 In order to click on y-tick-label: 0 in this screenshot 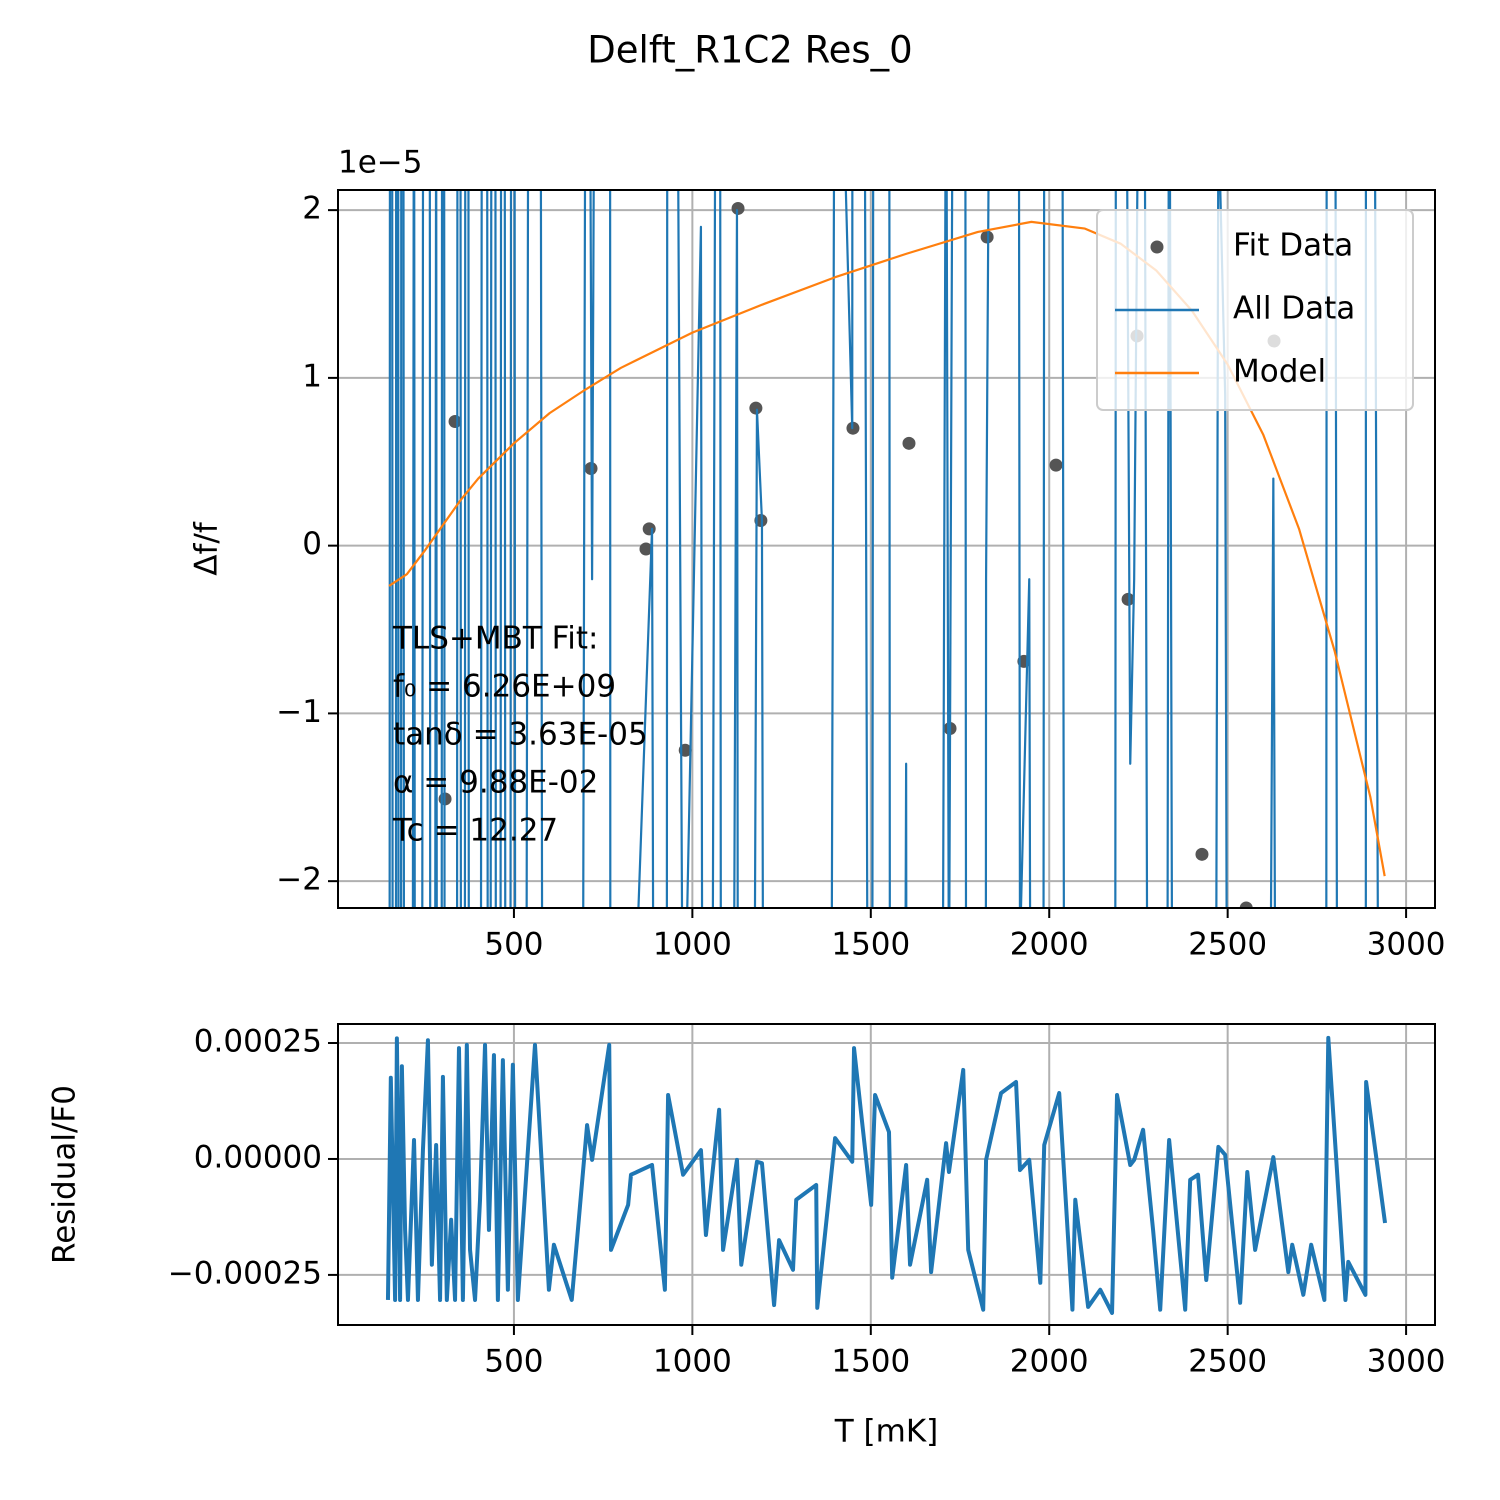, I will do `click(312, 544)`.